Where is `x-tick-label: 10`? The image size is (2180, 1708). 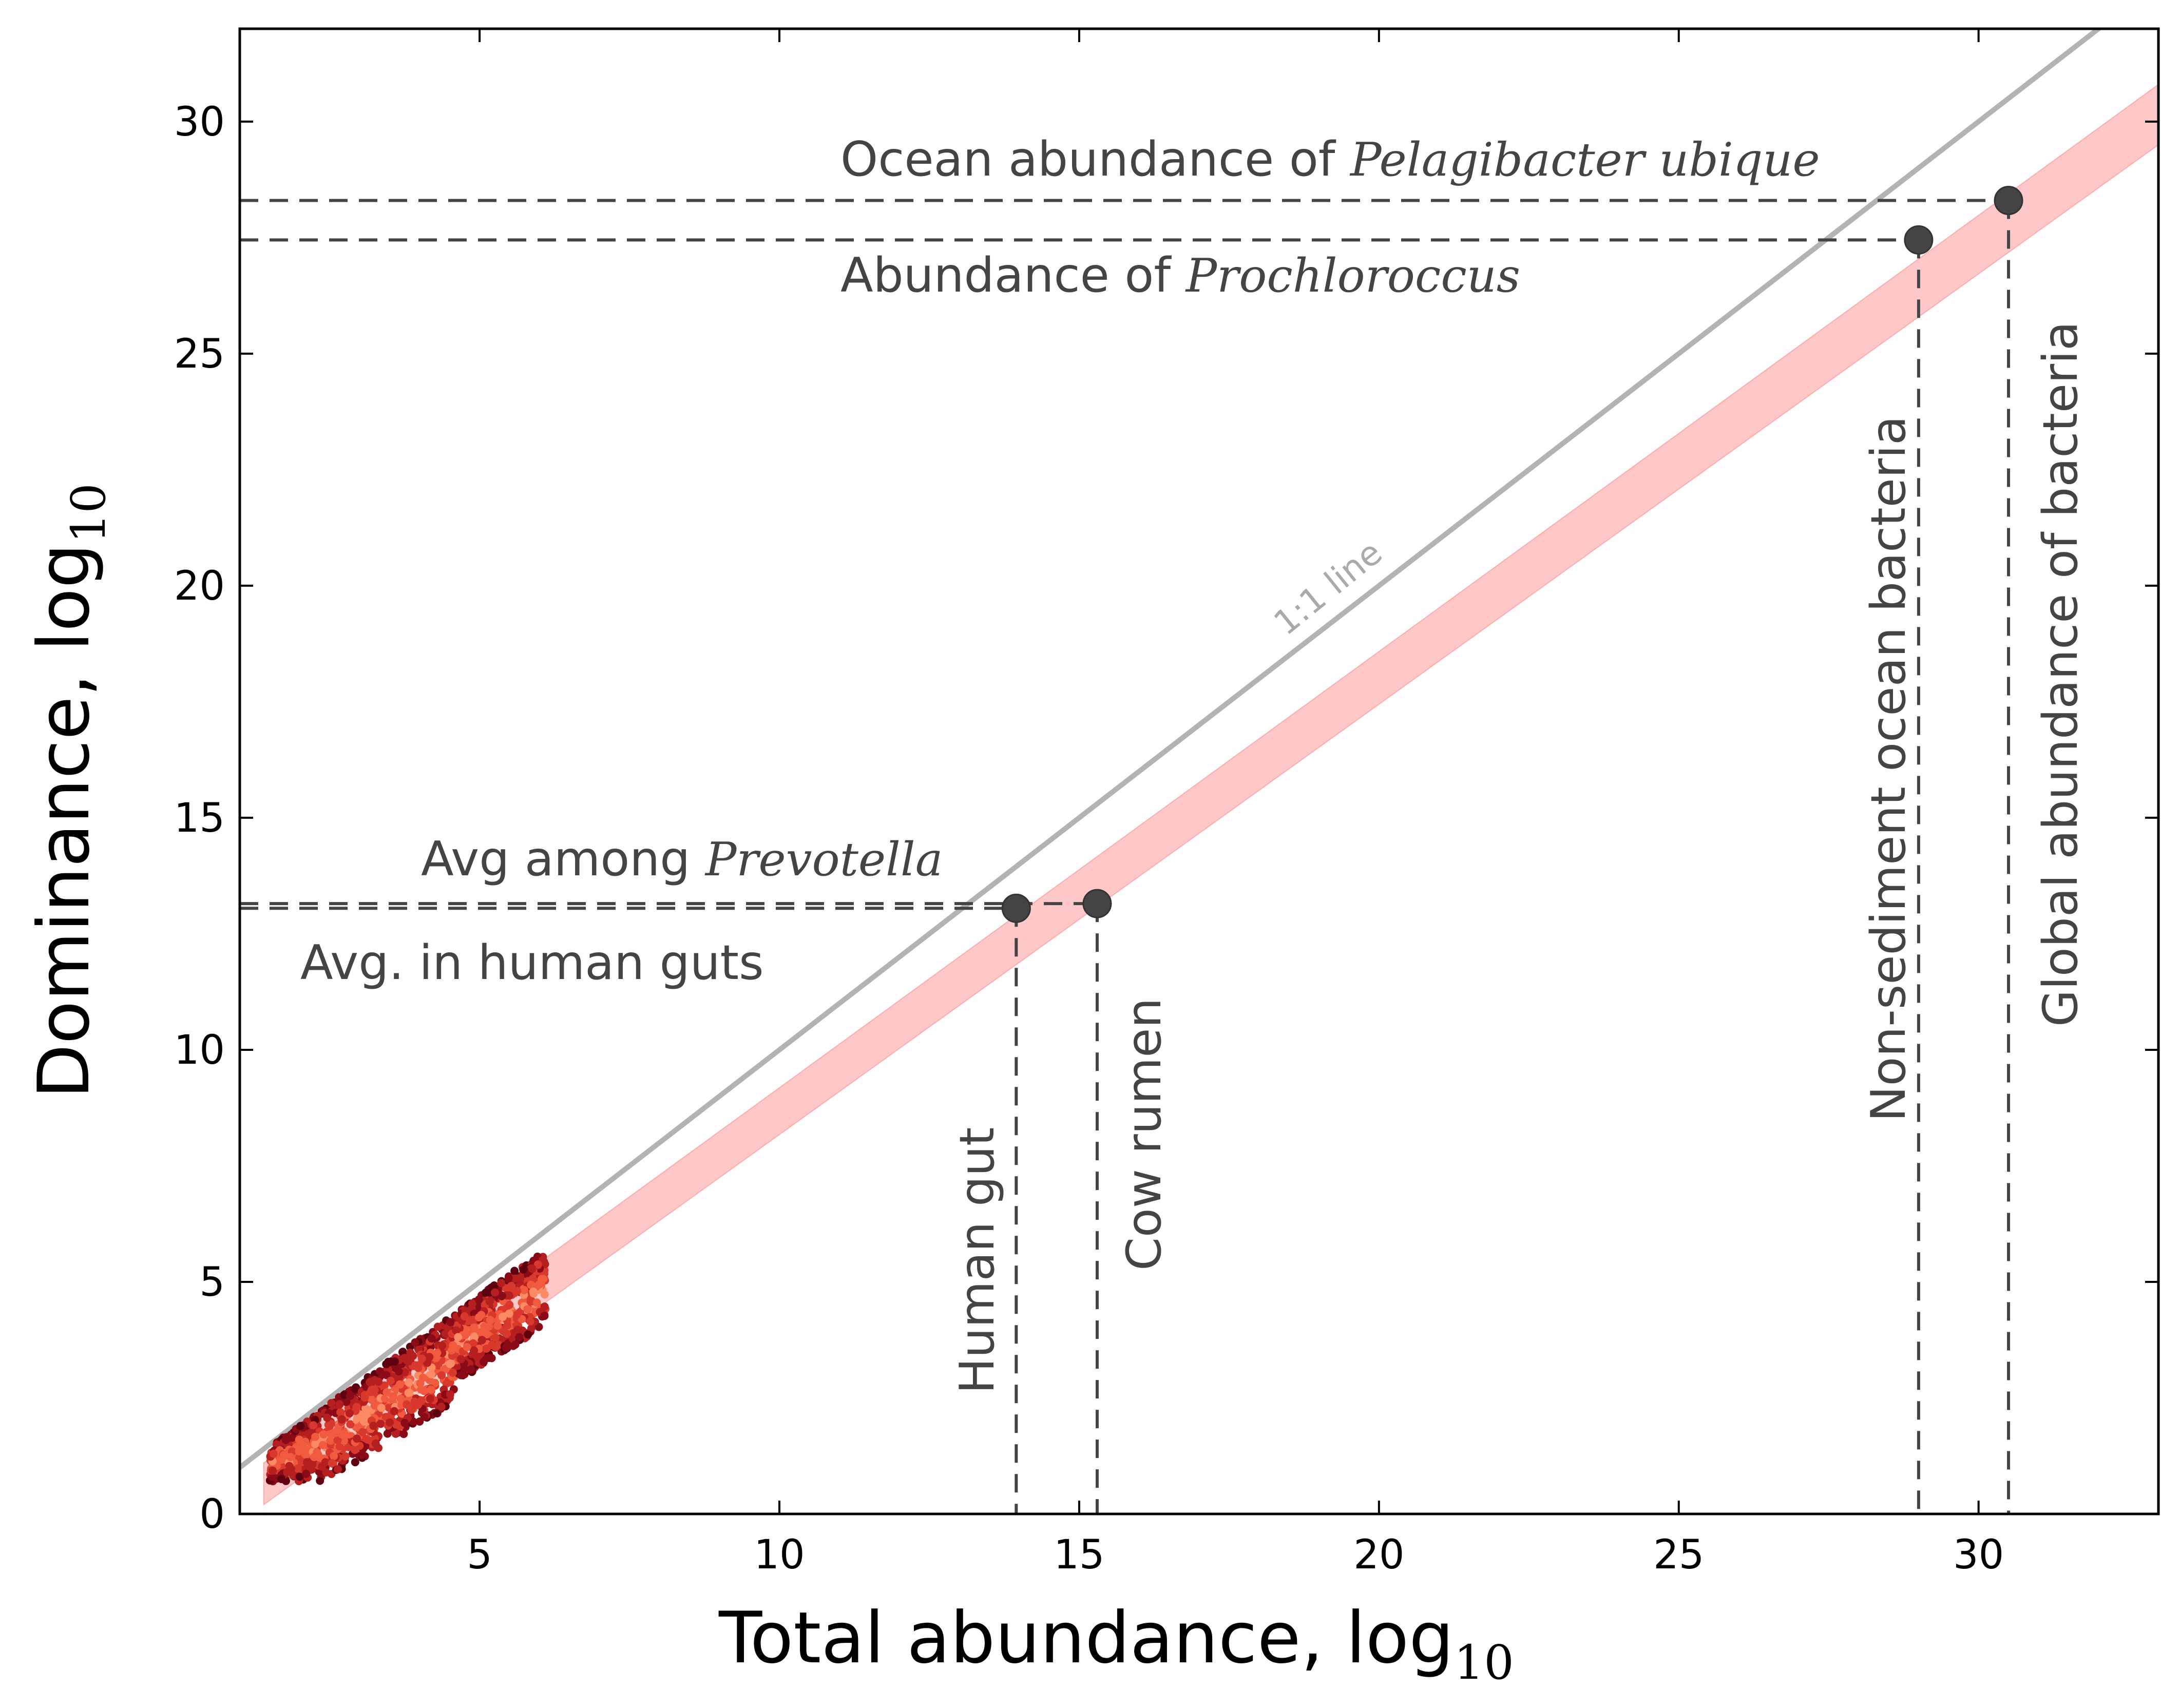
x-tick-label: 10 is located at coordinates (779, 1555).